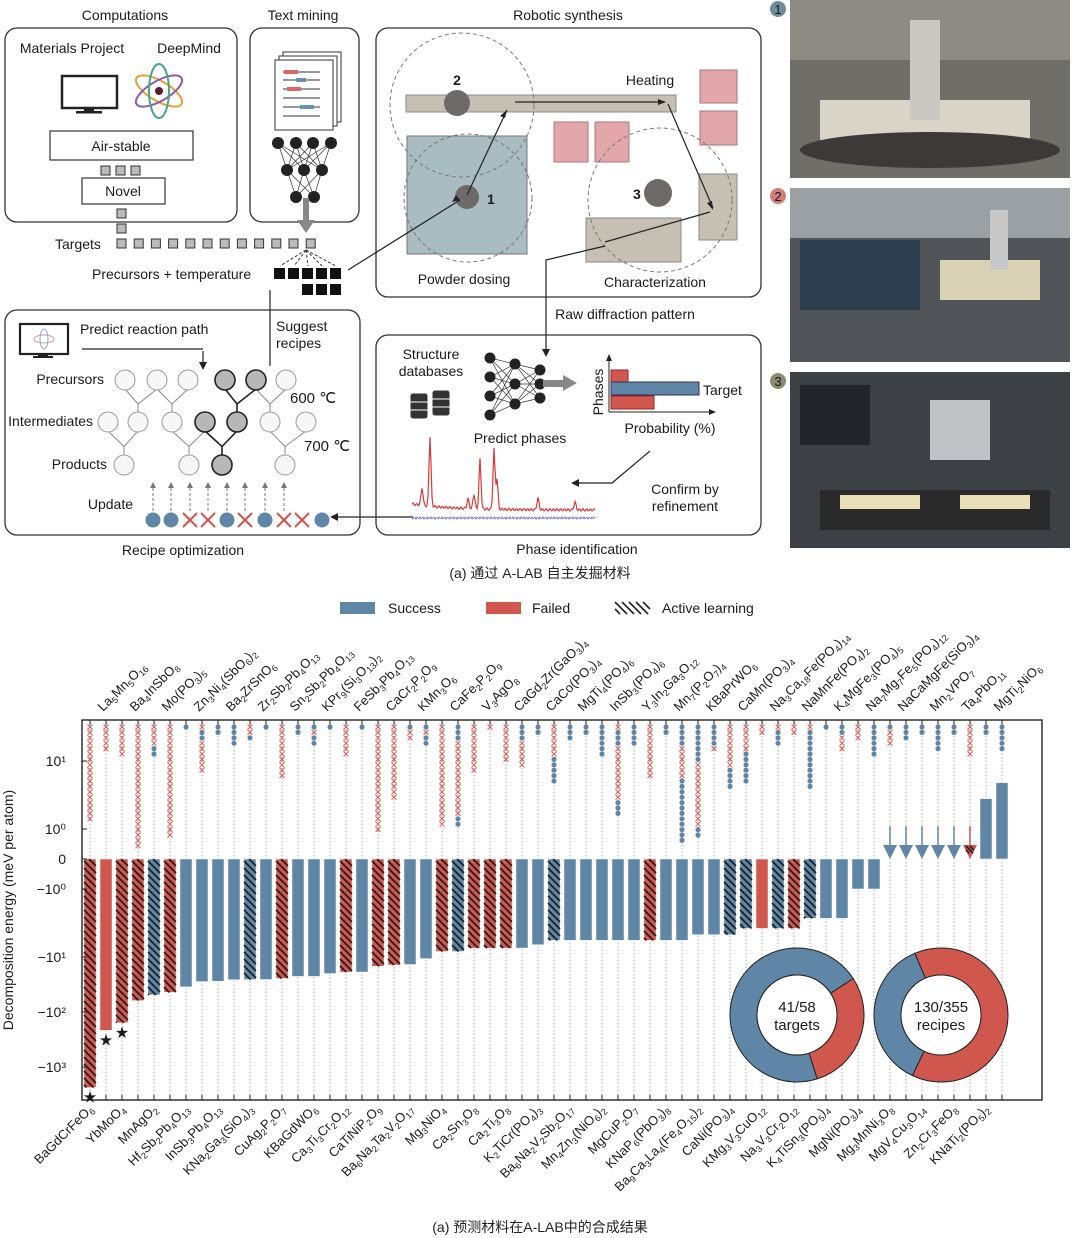  Describe the element at coordinates (265, 520) in the screenshot. I see `success-dot` at that location.